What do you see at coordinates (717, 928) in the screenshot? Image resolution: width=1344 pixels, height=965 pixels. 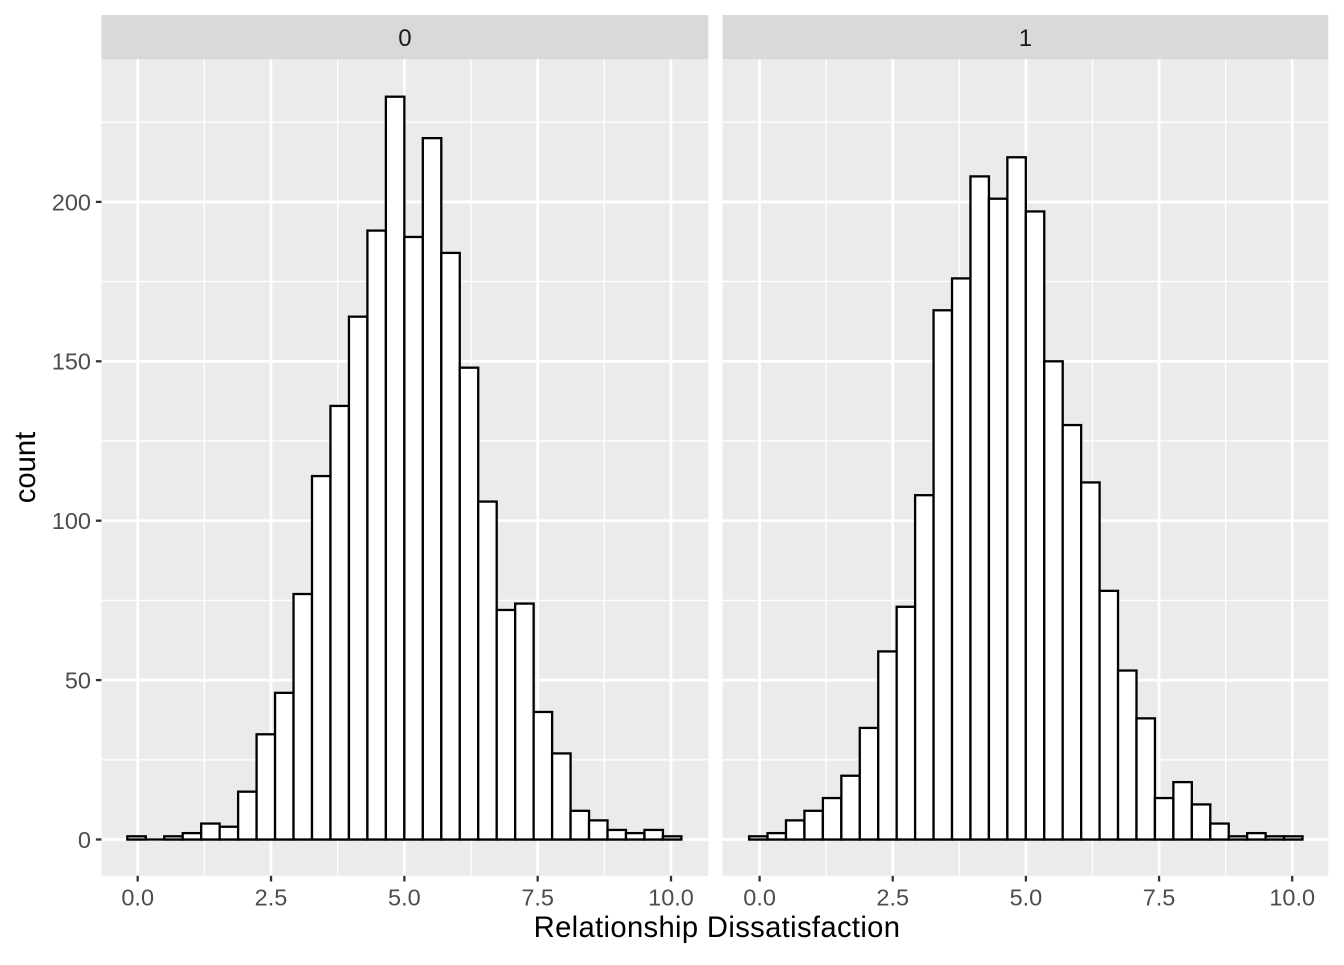 I see `svg-text: Relationship Dissatisfaction` at bounding box center [717, 928].